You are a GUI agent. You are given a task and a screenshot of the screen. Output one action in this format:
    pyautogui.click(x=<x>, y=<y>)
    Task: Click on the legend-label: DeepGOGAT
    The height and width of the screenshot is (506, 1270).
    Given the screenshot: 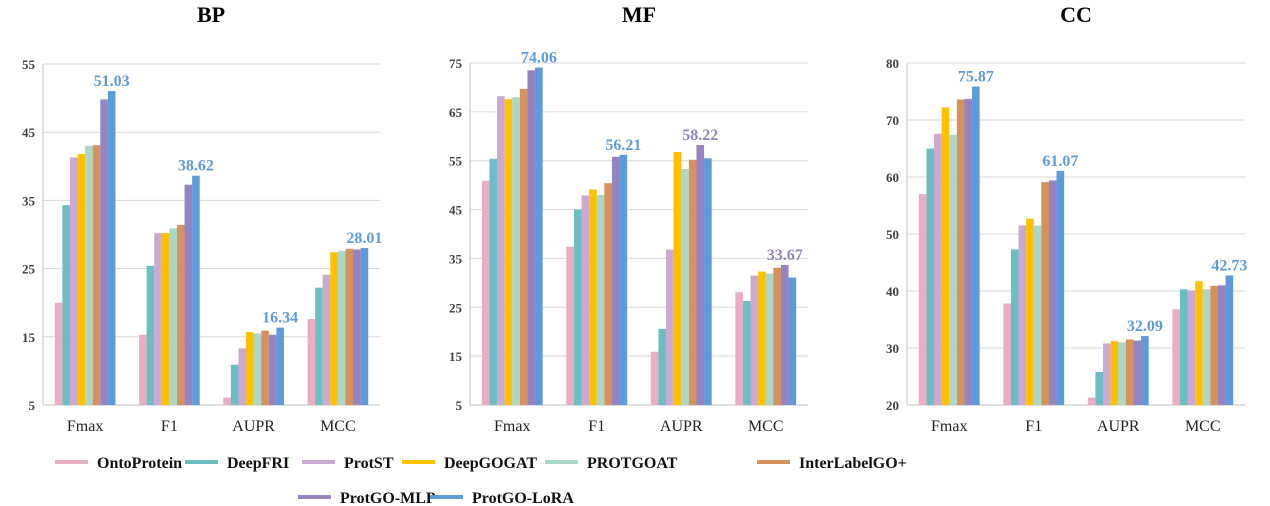 What is the action you would take?
    pyautogui.click(x=490, y=463)
    